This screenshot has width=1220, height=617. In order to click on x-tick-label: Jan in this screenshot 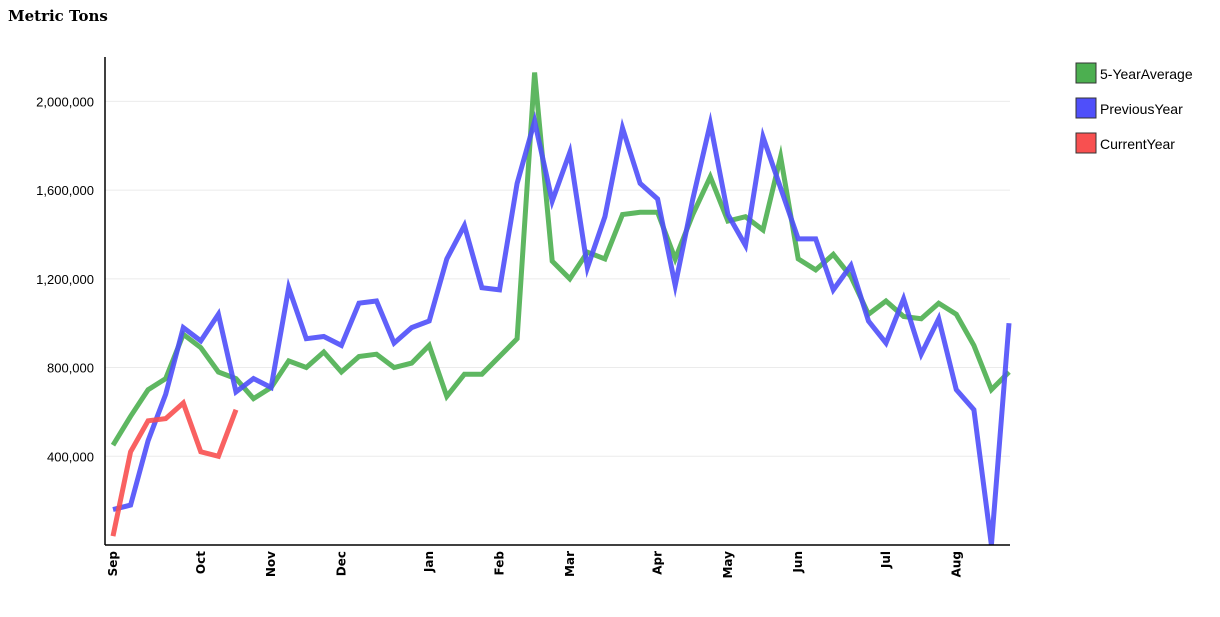, I will do `click(429, 562)`.